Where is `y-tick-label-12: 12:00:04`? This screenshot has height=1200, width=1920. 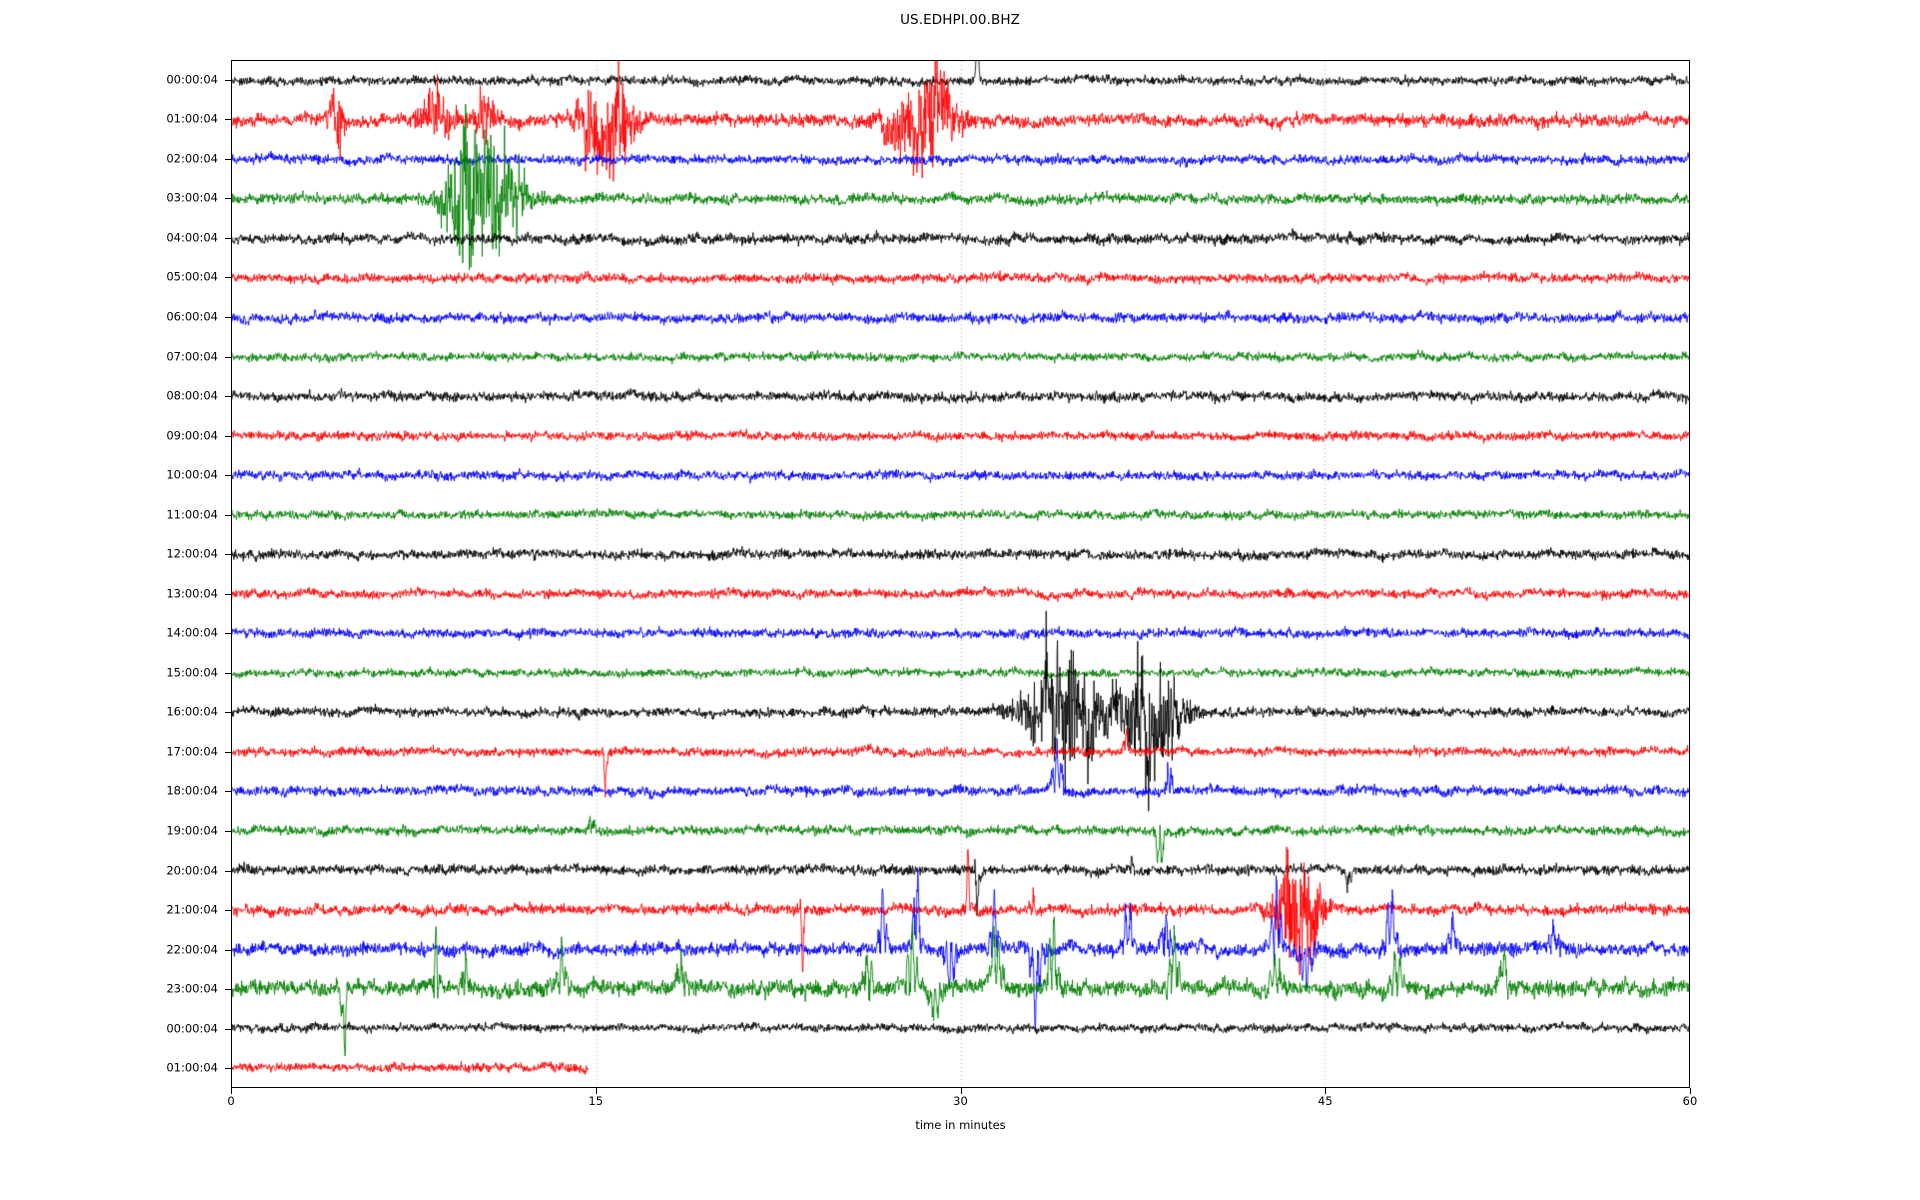 y-tick-label-12: 12:00:04 is located at coordinates (192, 553).